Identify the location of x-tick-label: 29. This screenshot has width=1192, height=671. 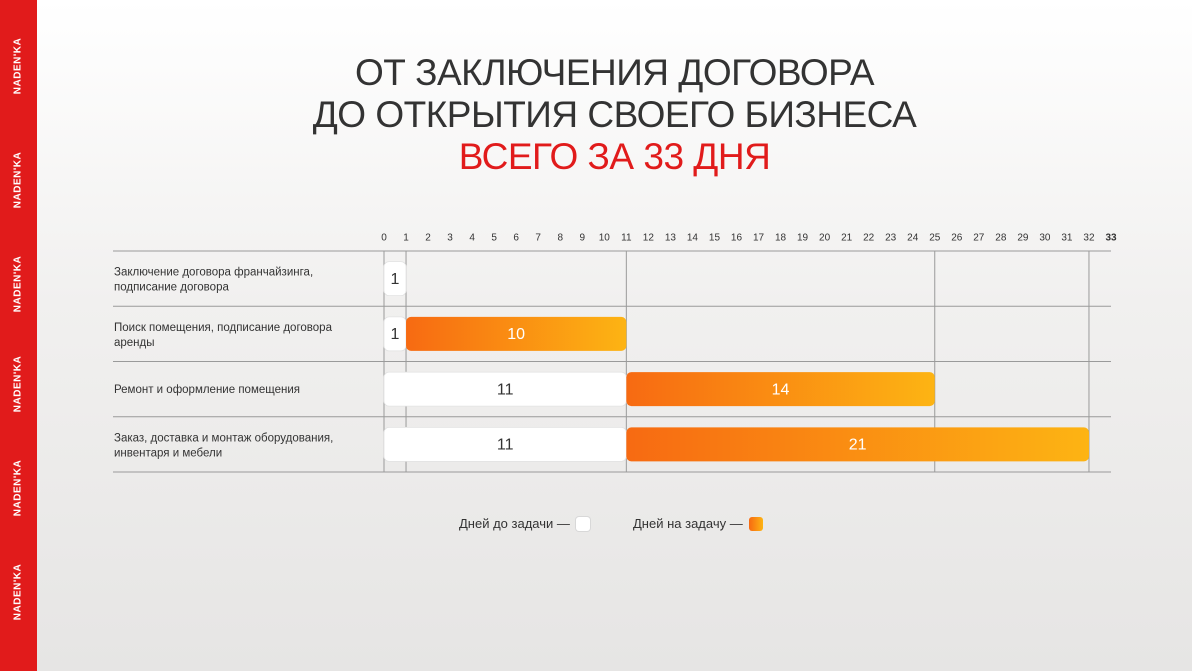
(1023, 238).